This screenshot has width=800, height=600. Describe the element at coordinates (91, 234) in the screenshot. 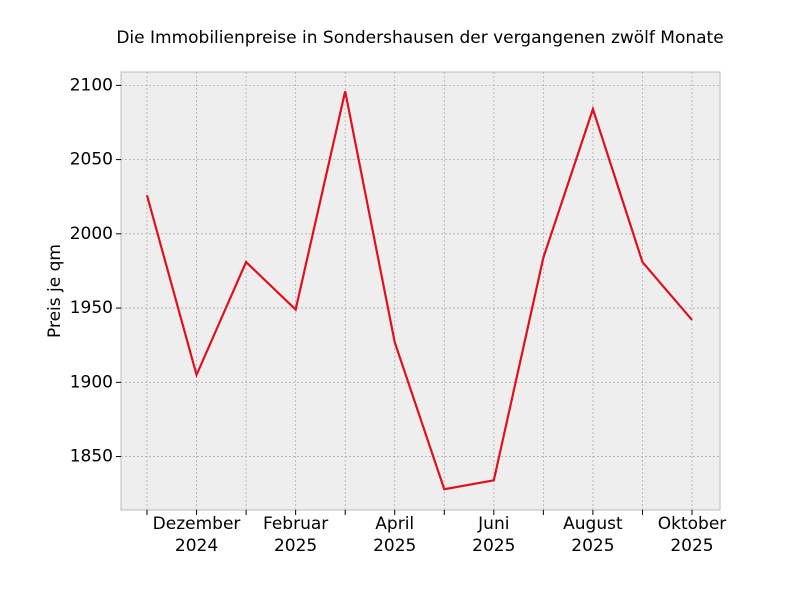

I see `y-tick-label: 2000` at that location.